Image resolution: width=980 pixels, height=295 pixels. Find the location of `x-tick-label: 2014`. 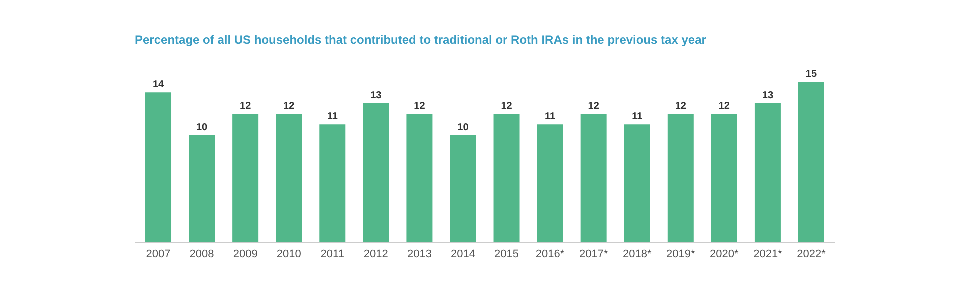

x-tick-label: 2014 is located at coordinates (463, 254).